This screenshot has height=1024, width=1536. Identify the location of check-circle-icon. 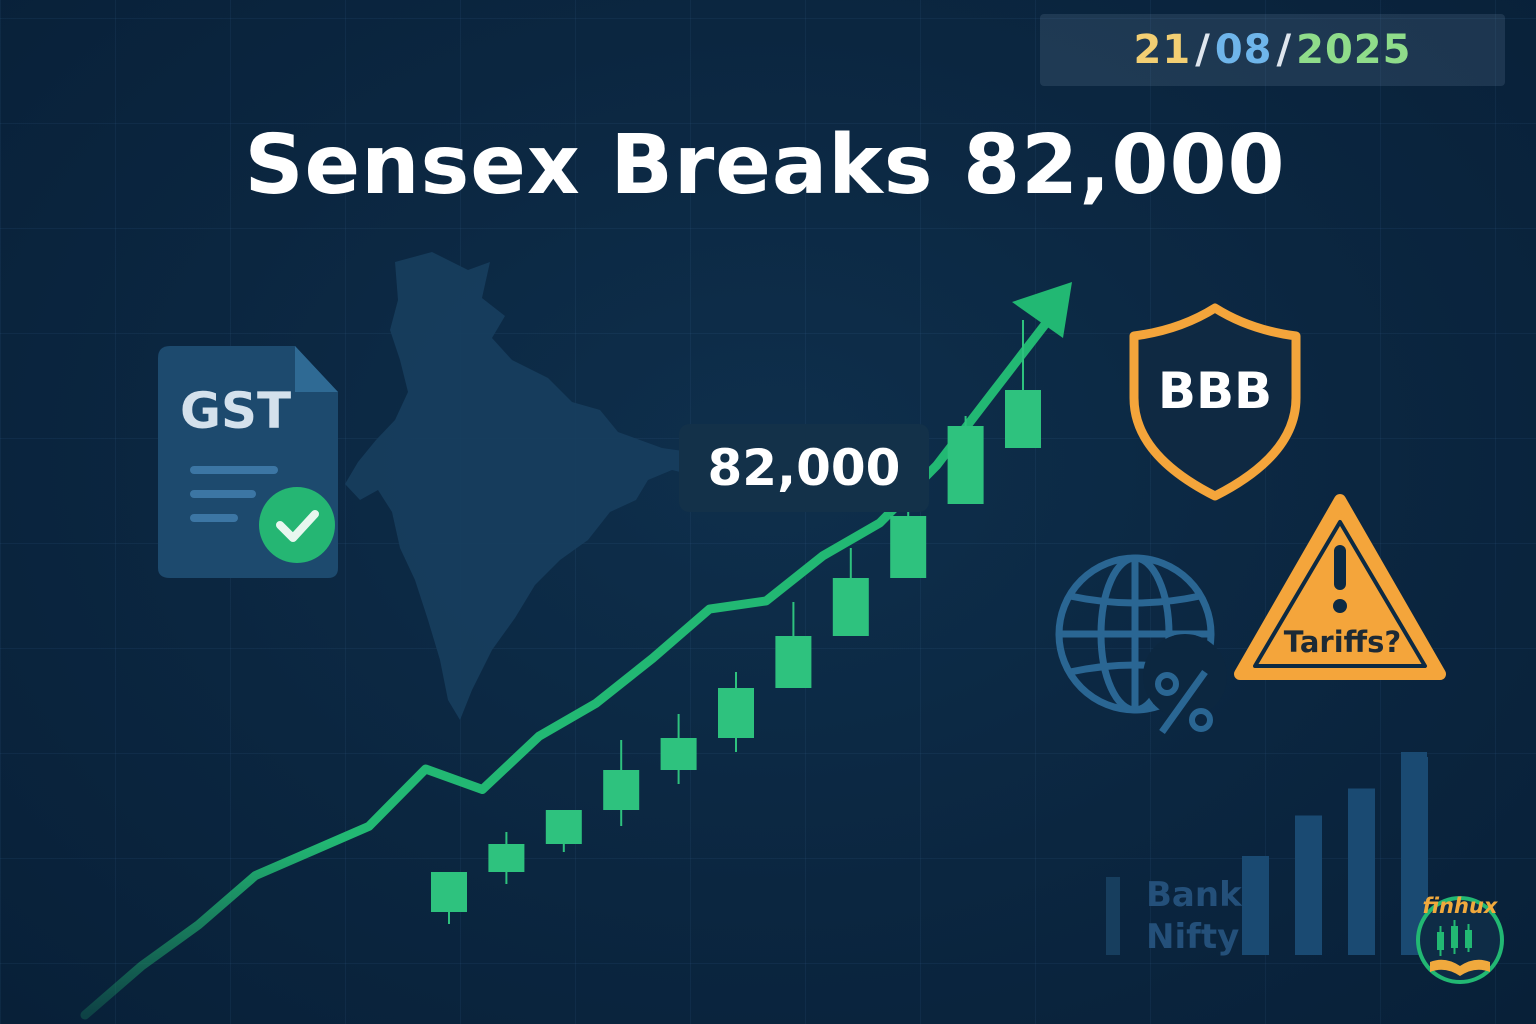
(297, 525).